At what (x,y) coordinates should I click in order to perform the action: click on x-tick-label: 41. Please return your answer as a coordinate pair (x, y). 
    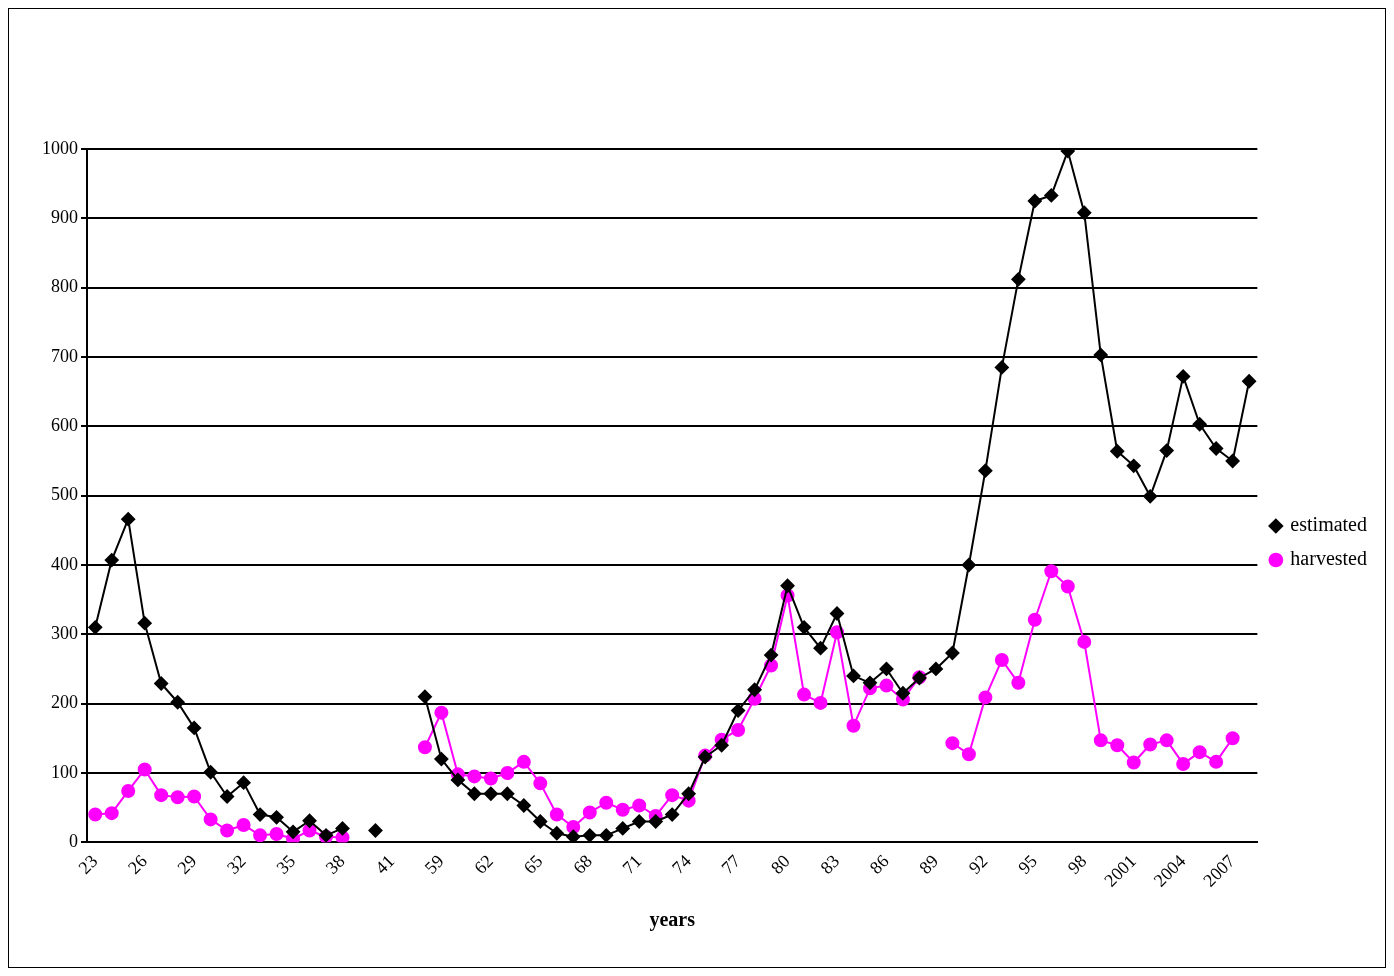
    Looking at the image, I should click on (385, 864).